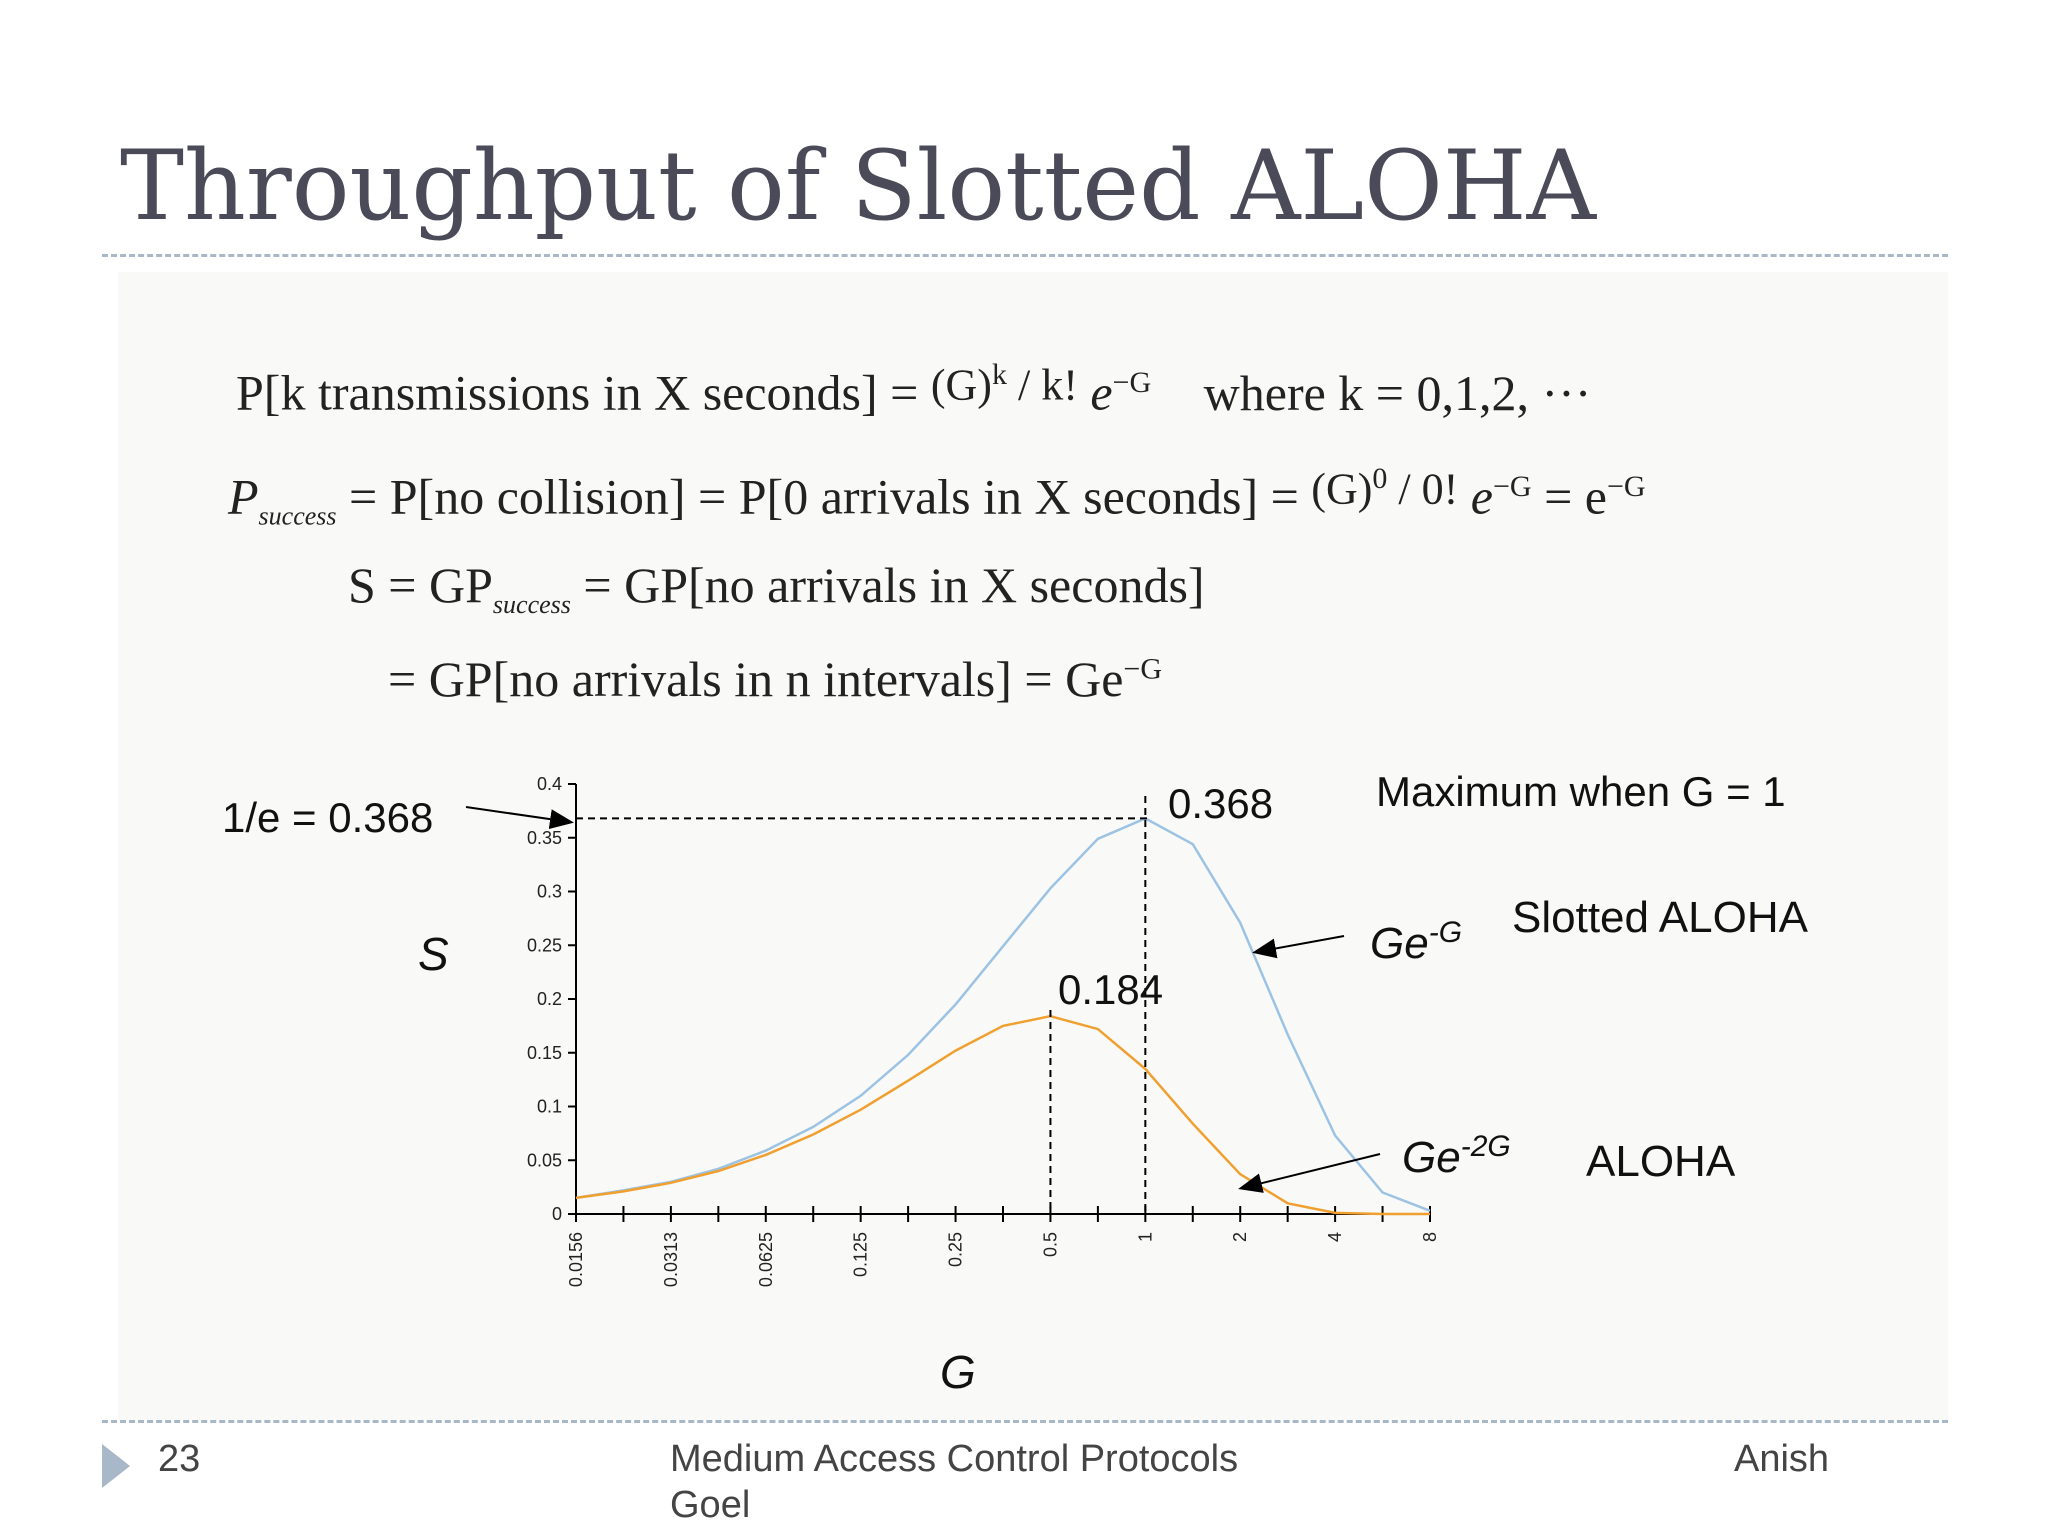 The width and height of the screenshot is (2048, 1536). Describe the element at coordinates (958, 1372) in the screenshot. I see `x-axis-label: G` at that location.